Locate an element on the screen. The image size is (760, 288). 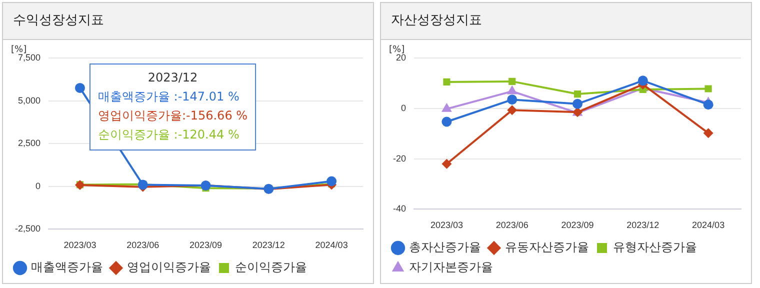
y-tick-label: 5,000 is located at coordinates (29, 100).